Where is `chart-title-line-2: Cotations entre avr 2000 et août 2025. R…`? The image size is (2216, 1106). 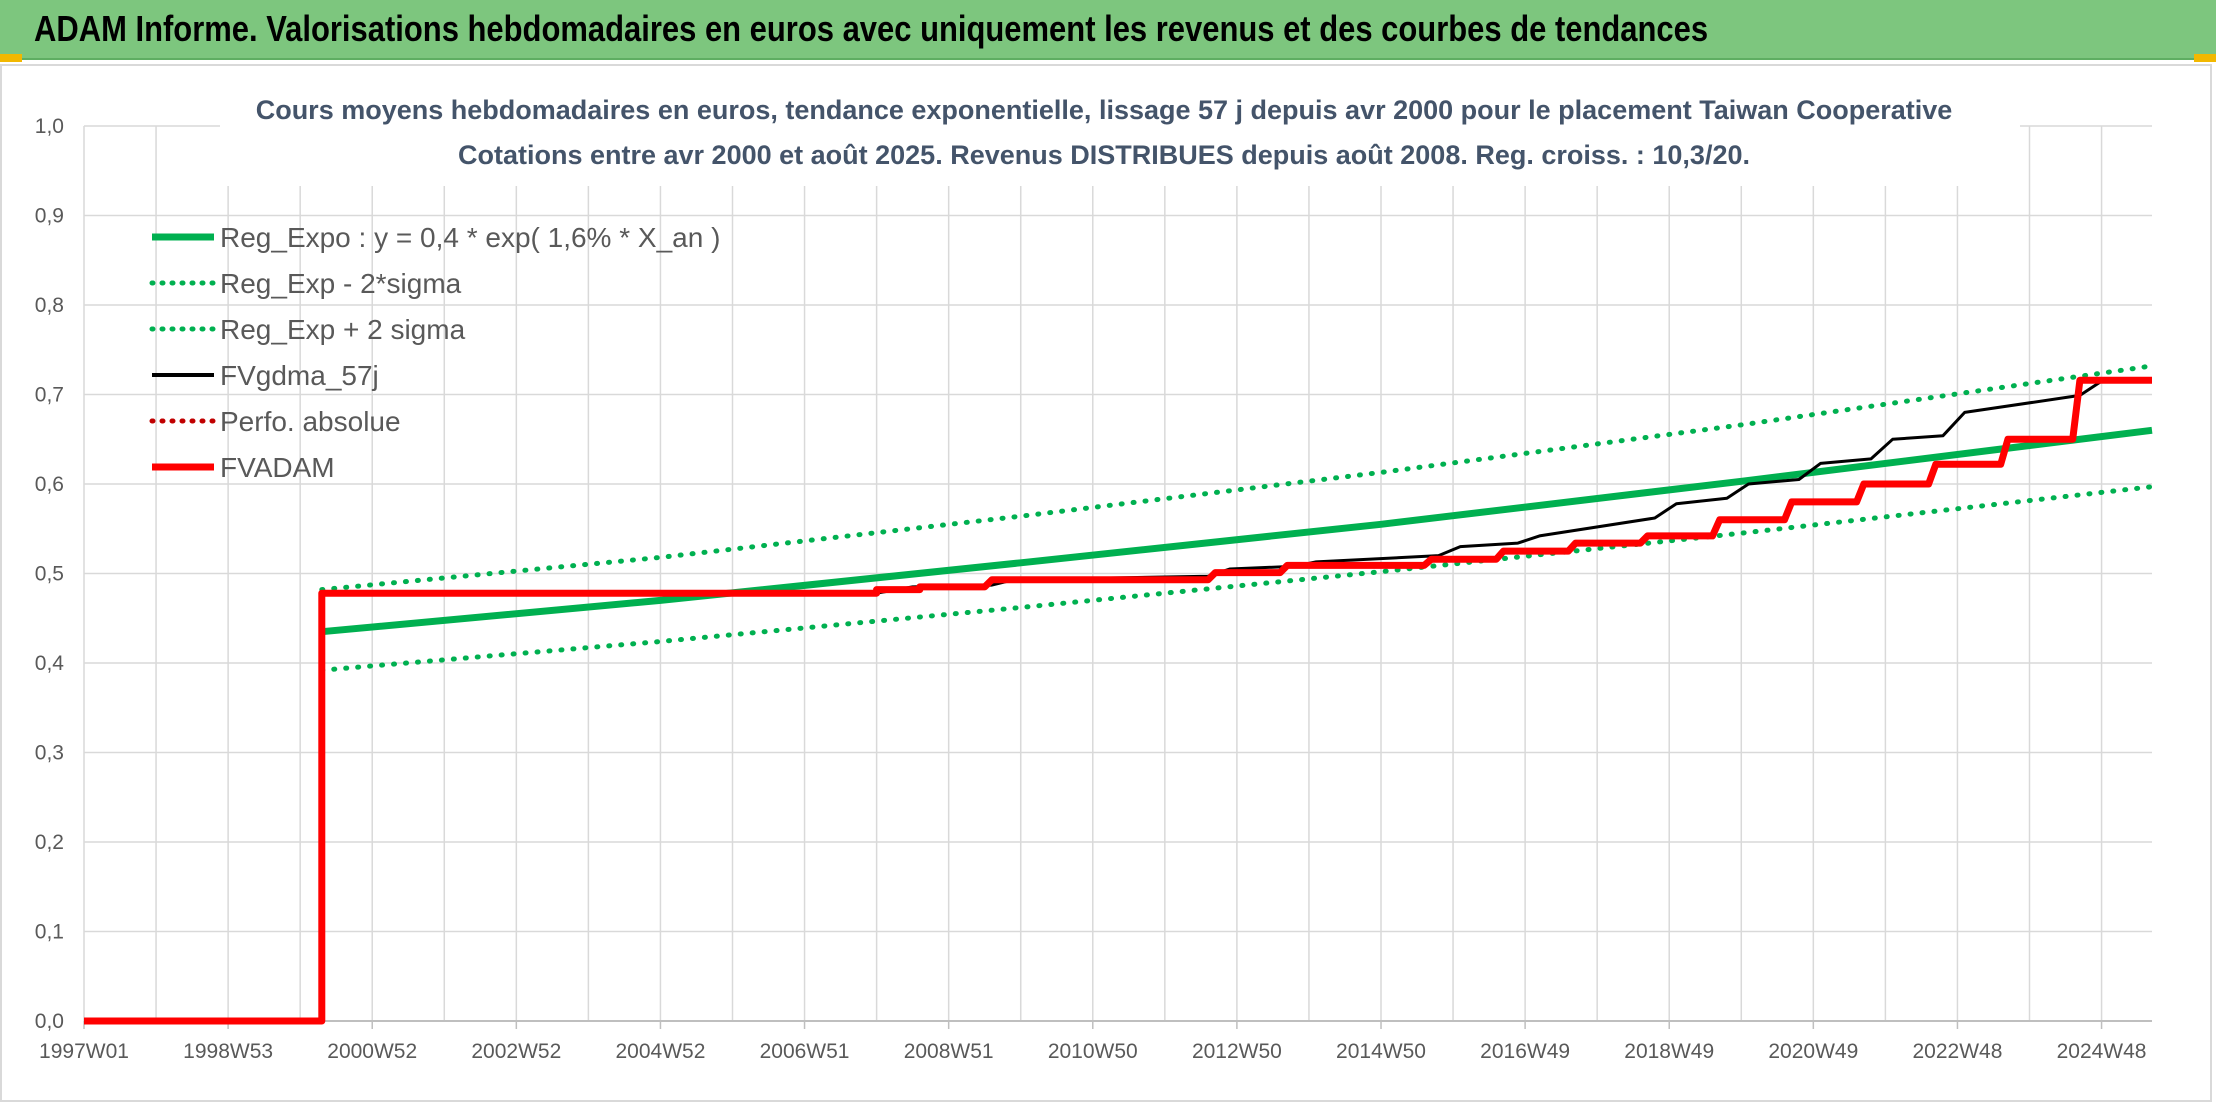 chart-title-line-2: Cotations entre avr 2000 et août 2025. R… is located at coordinates (1104, 155).